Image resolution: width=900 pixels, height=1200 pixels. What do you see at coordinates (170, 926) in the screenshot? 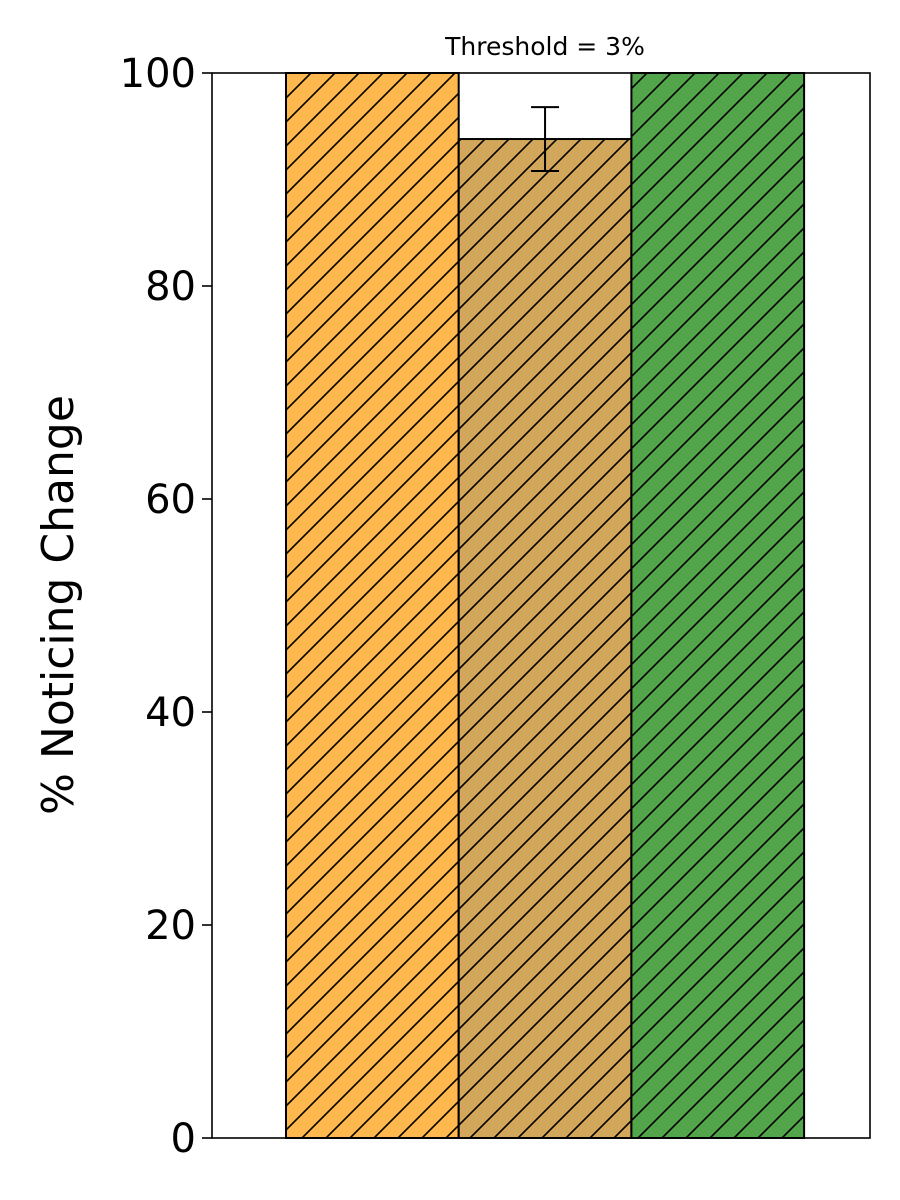
I see `y-tick-label-20: 20` at bounding box center [170, 926].